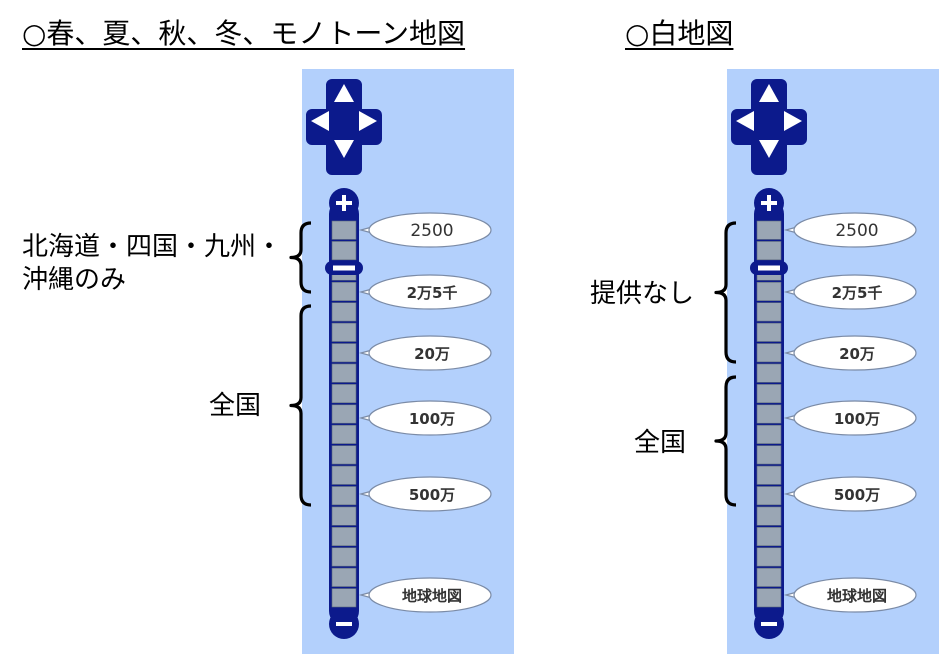 This screenshot has width=941, height=654. Describe the element at coordinates (679, 33) in the screenshot. I see `right-heading: ○白地図` at that location.